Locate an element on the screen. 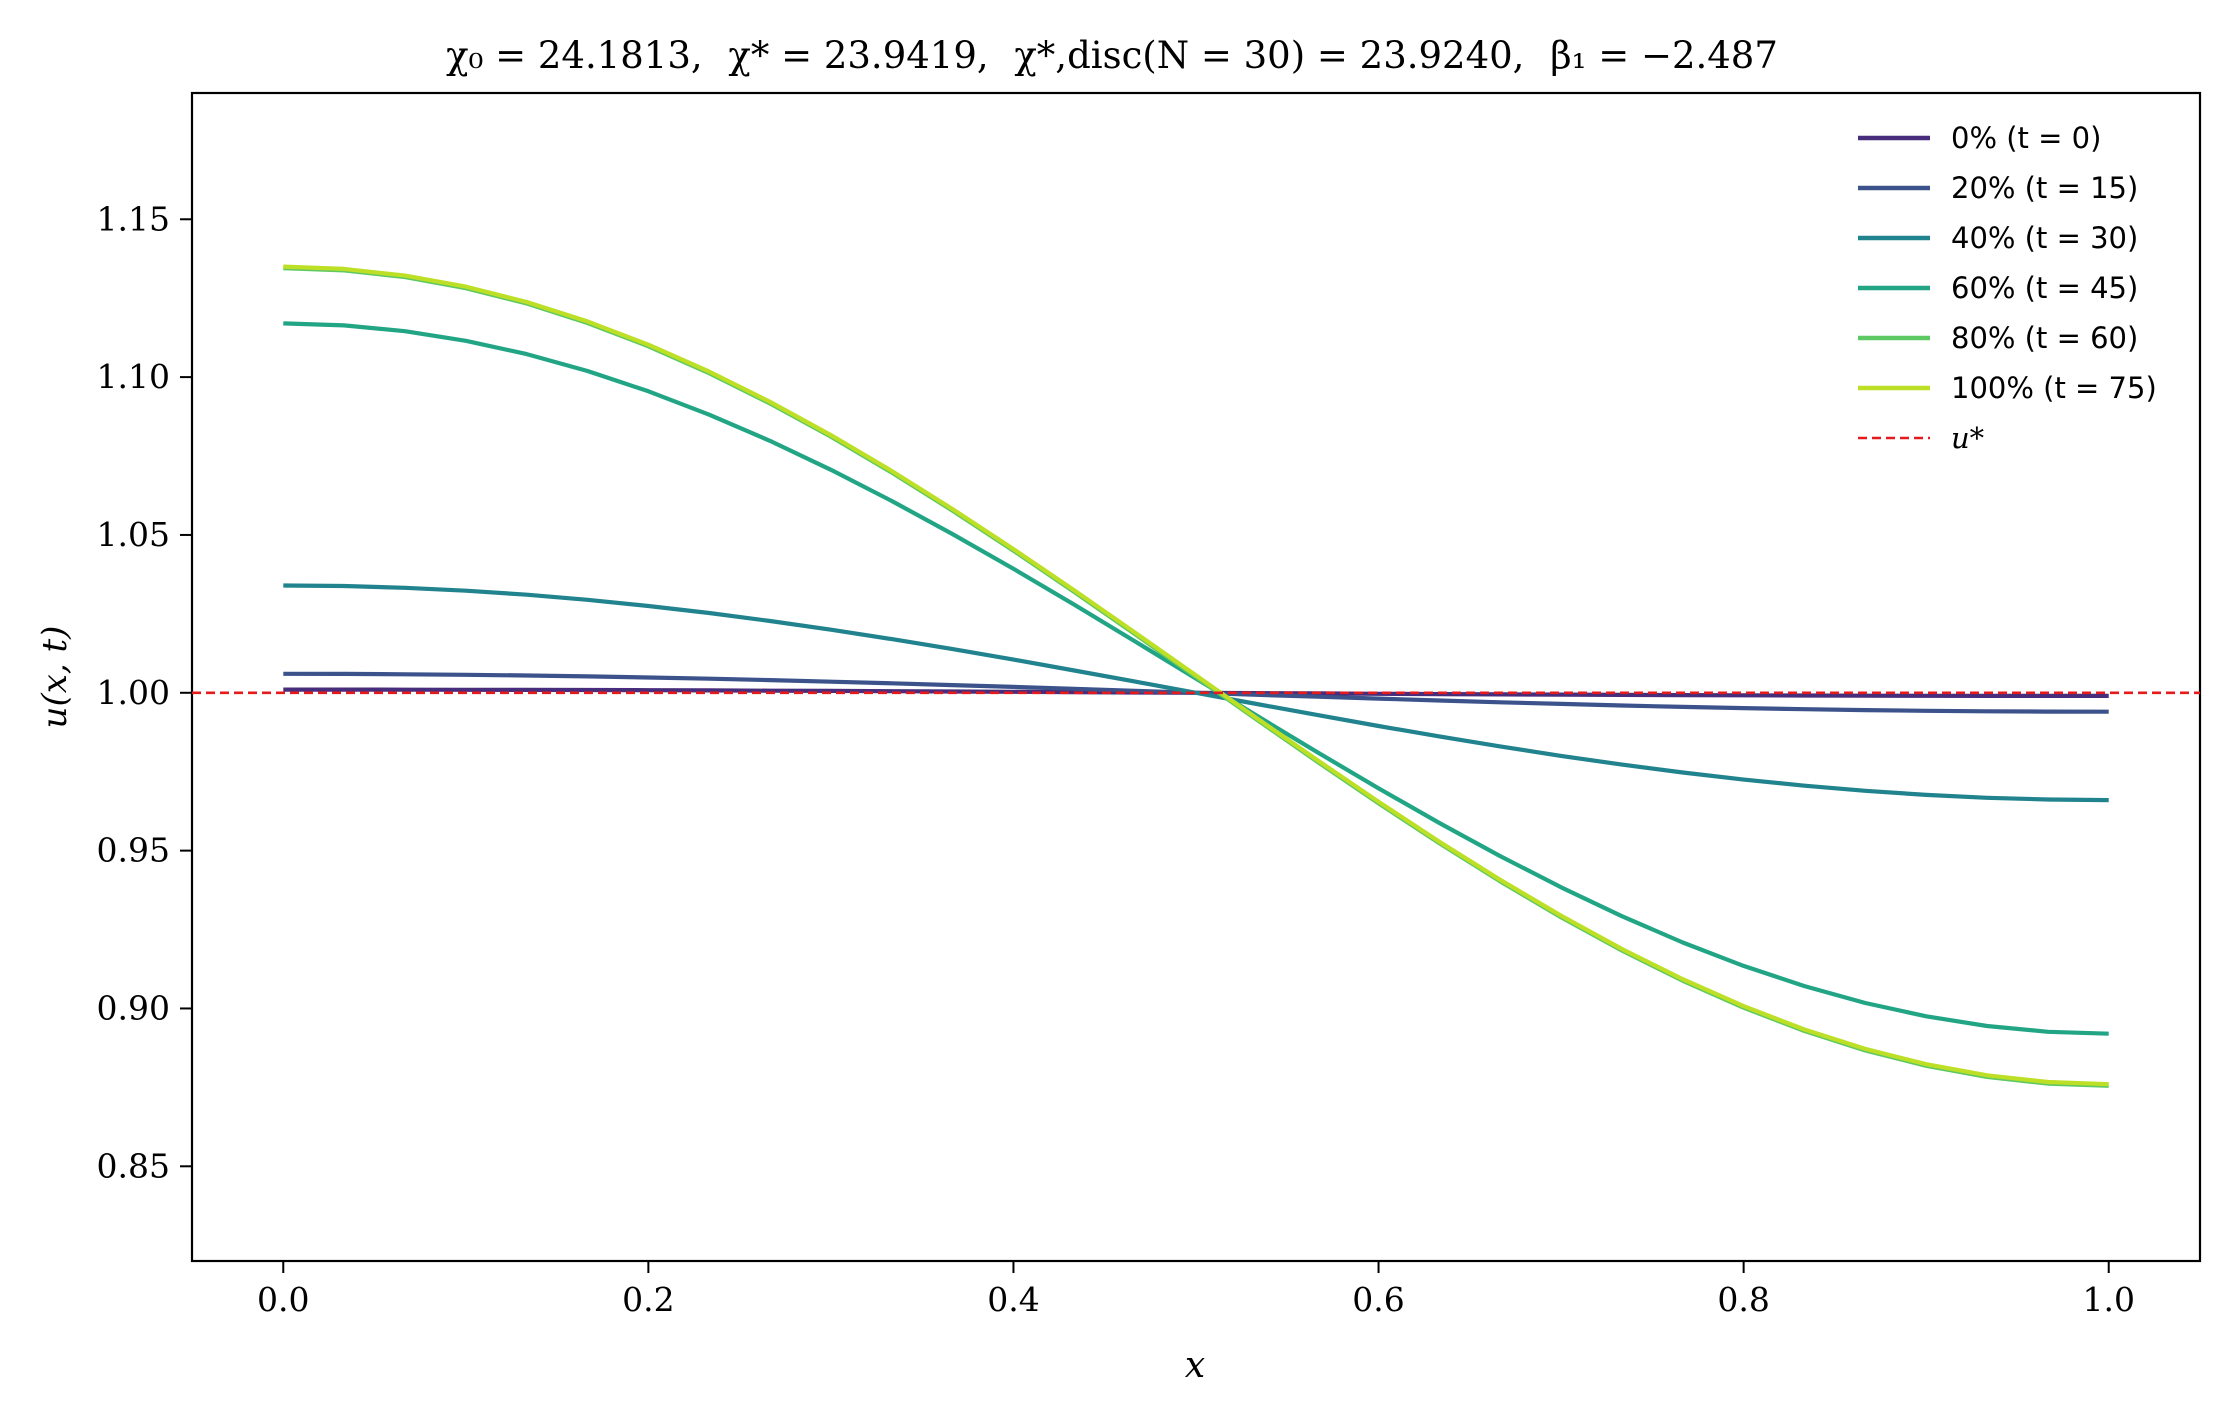 This screenshot has height=1409, width=2220. legend-label: 0% (t = 0) is located at coordinates (2026, 138).